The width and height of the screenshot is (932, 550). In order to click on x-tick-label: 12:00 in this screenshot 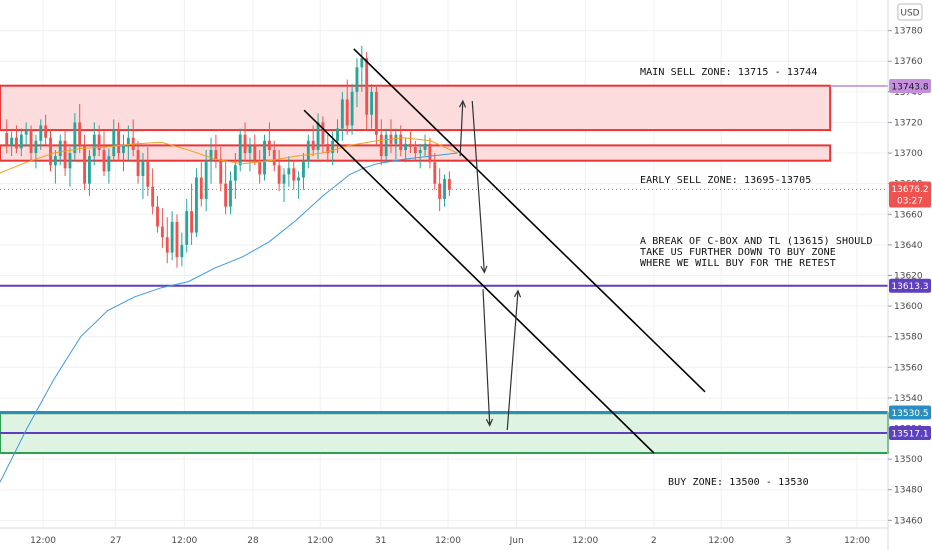, I will do `click(43, 541)`.